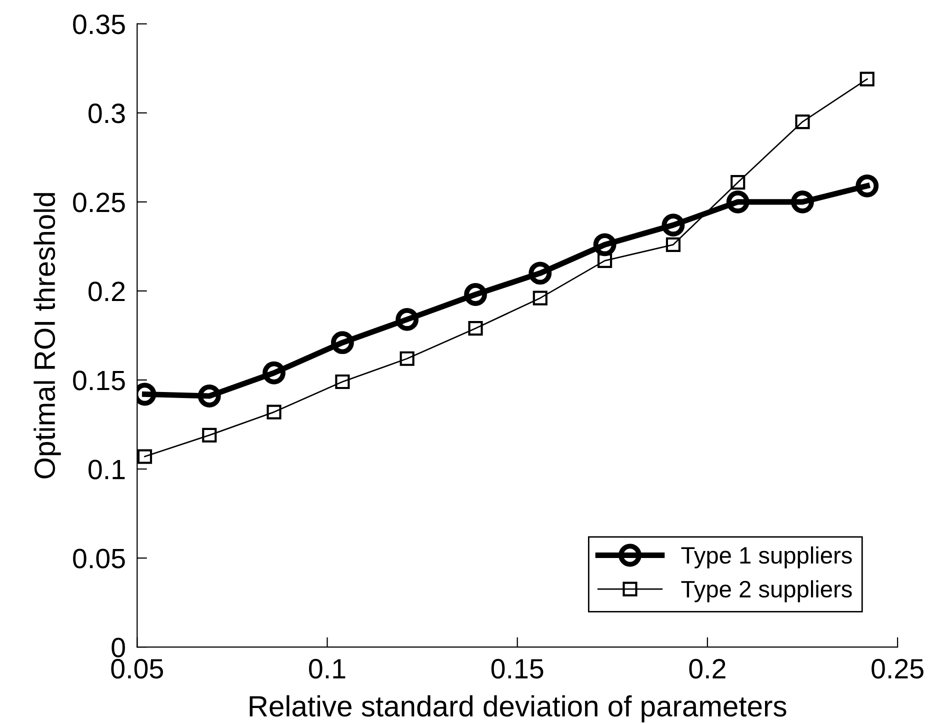 The height and width of the screenshot is (723, 933). What do you see at coordinates (47, 335) in the screenshot?
I see `y-axis-title: Optimal ROI threshold` at bounding box center [47, 335].